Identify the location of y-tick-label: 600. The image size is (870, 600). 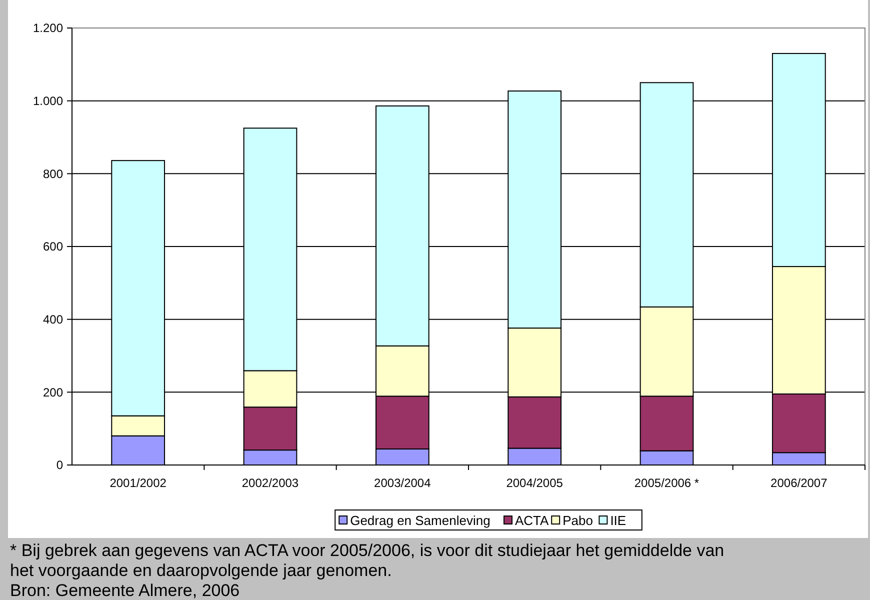
(53, 247).